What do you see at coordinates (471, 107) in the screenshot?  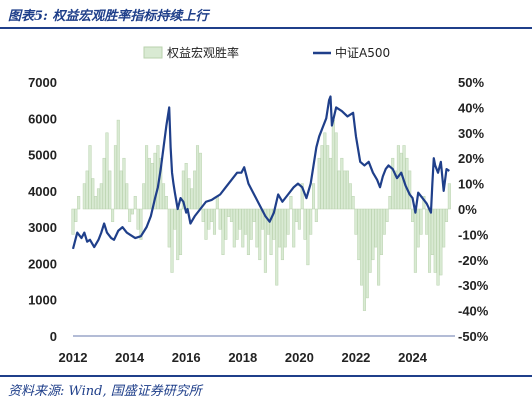 I see `right-tick-label: 40%` at bounding box center [471, 107].